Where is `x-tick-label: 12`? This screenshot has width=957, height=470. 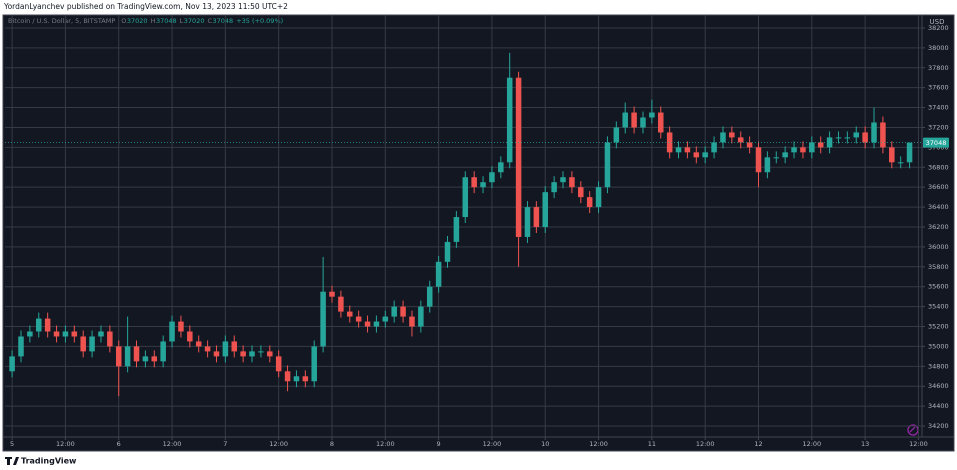 x-tick-label: 12 is located at coordinates (758, 444).